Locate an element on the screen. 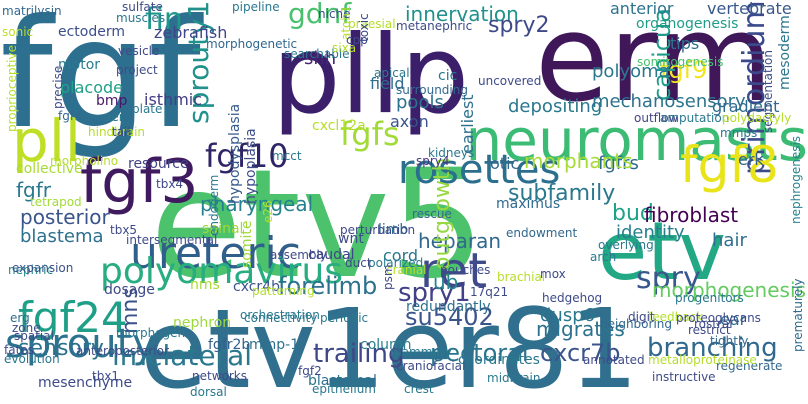 This screenshot has height=404, width=808. cloud-word: polarized is located at coordinates (396, 263).